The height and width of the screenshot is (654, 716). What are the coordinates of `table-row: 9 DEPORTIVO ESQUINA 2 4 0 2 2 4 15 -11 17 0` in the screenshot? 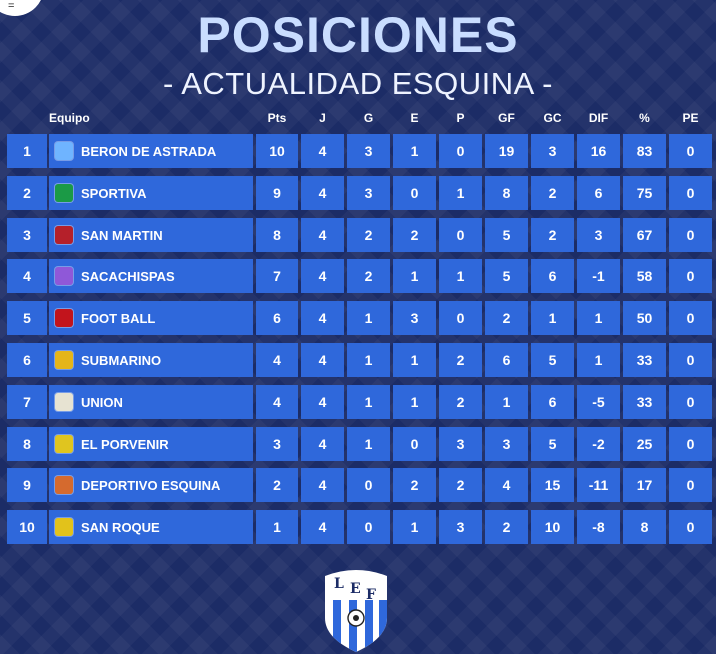 It's located at (358, 485).